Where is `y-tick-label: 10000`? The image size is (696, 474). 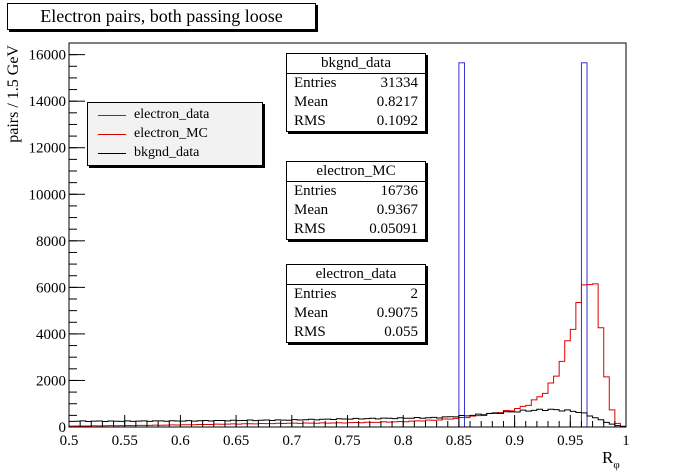
y-tick-label: 10000 is located at coordinates (48, 195).